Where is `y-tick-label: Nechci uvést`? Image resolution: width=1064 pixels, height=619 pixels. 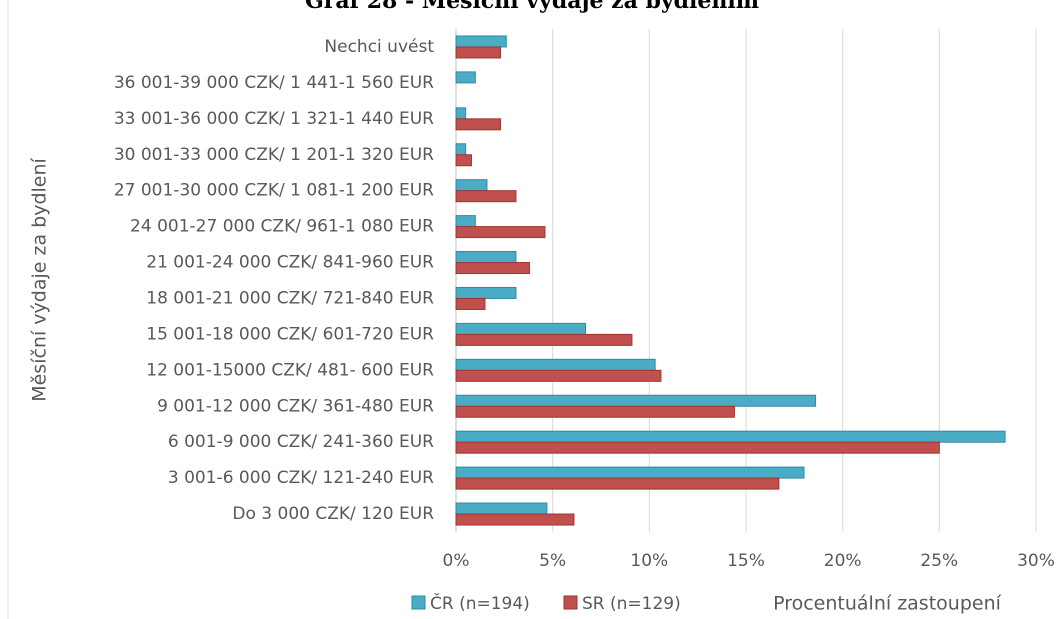 y-tick-label: Nechci uvést is located at coordinates (379, 47).